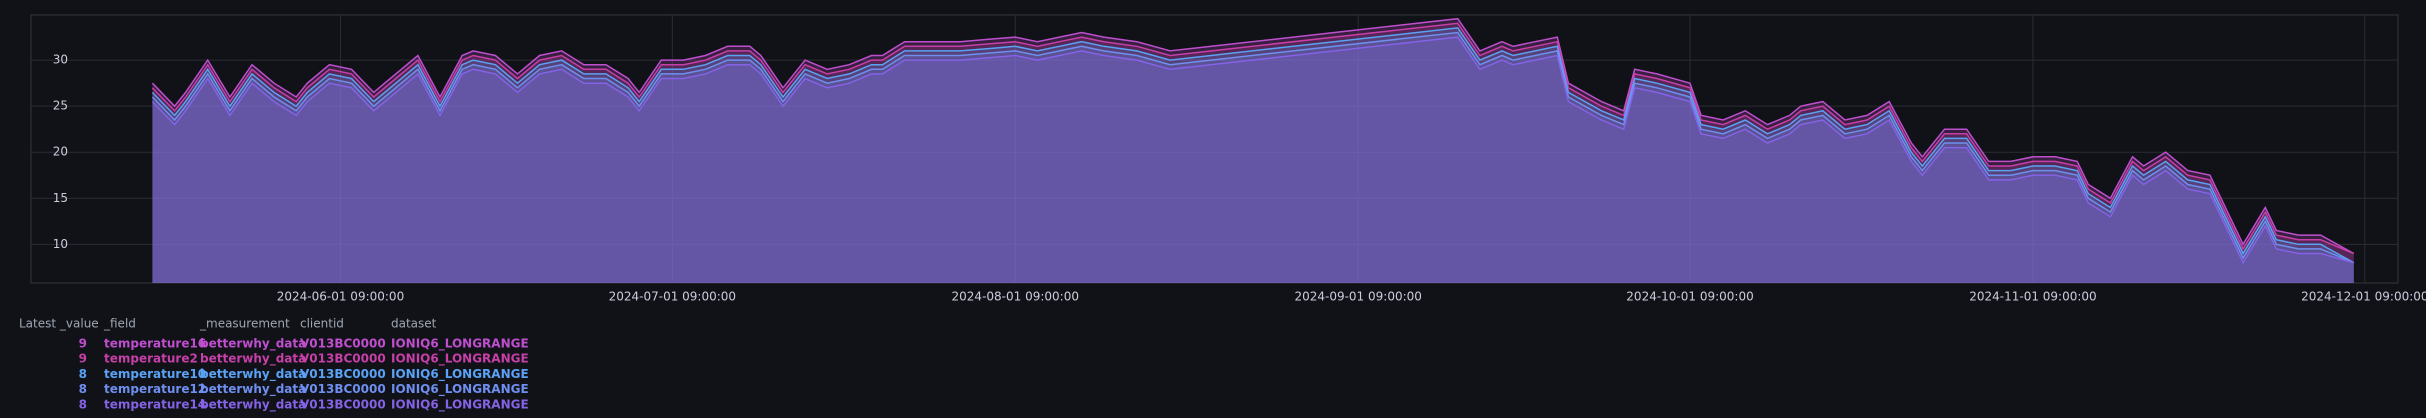 The width and height of the screenshot is (2426, 418). I want to click on x-tick-label: 2024-06-01 09:00:00, so click(340, 297).